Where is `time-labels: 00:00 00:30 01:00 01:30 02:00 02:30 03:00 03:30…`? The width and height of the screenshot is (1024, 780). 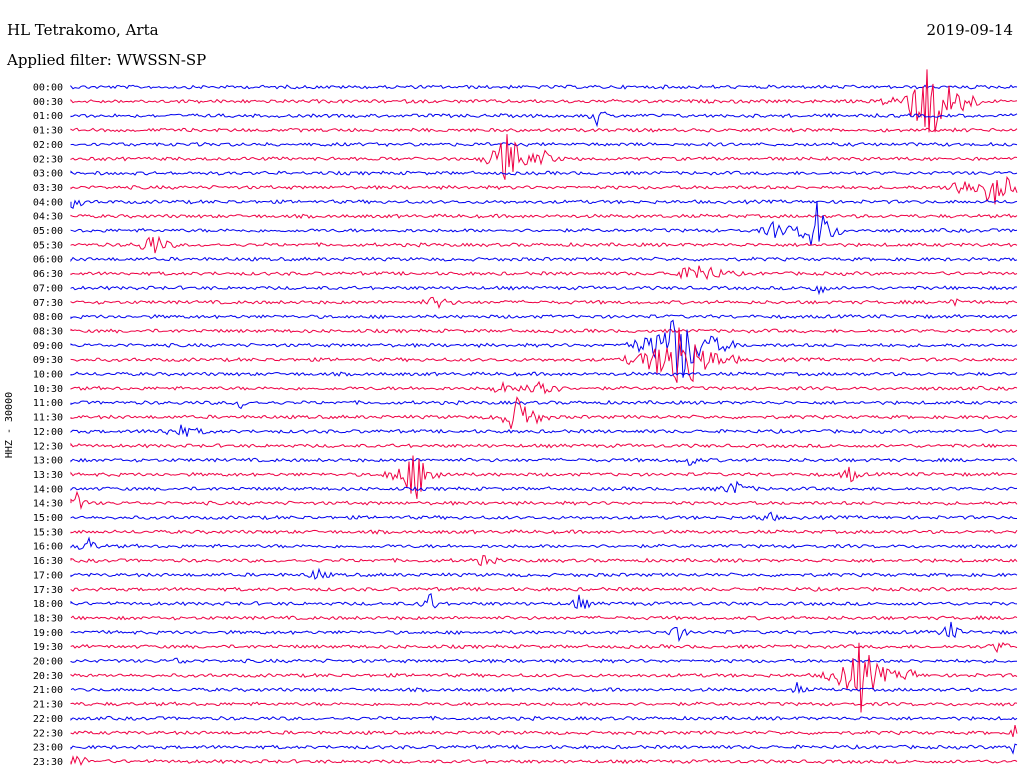
time-labels: 00:00 00:30 01:00 01:30 02:00 02:30 03:00 03:30… is located at coordinates (48, 425).